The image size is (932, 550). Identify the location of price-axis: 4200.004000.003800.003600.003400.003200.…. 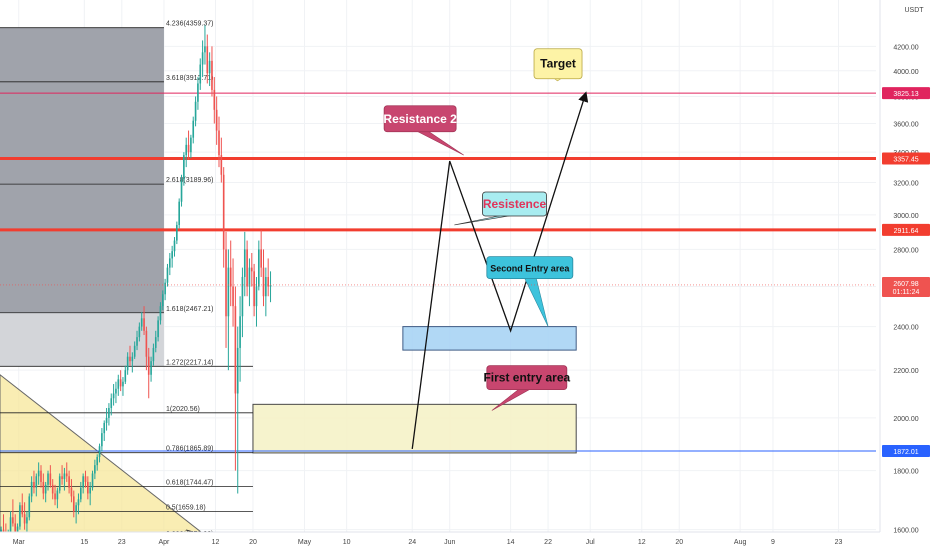
(905, 275).